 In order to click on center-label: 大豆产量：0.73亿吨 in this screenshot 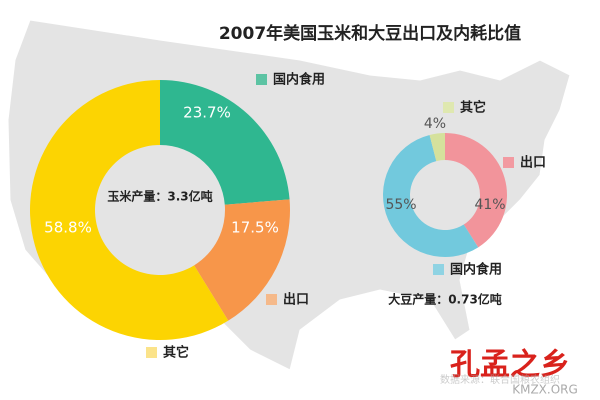, I will do `click(445, 299)`.